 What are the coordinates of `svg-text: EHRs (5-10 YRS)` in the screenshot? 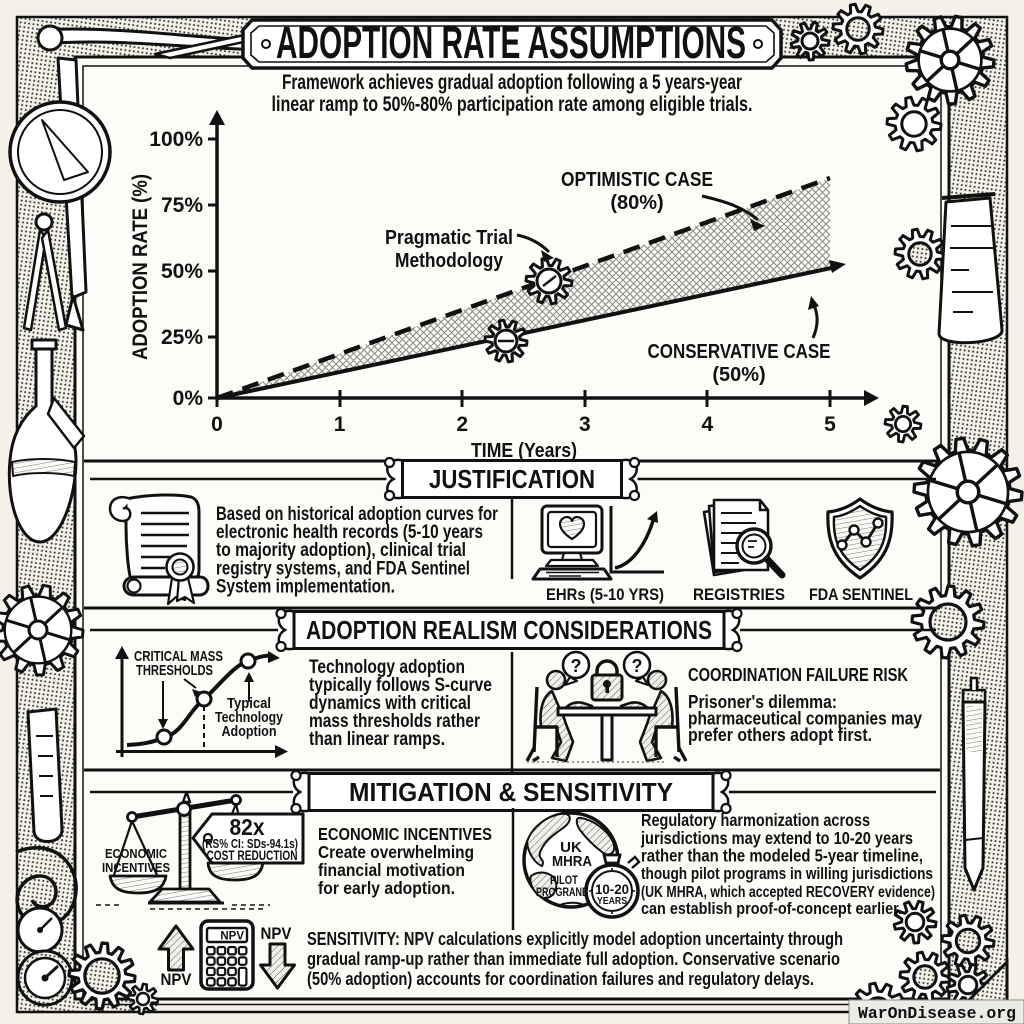 It's located at (605, 594).